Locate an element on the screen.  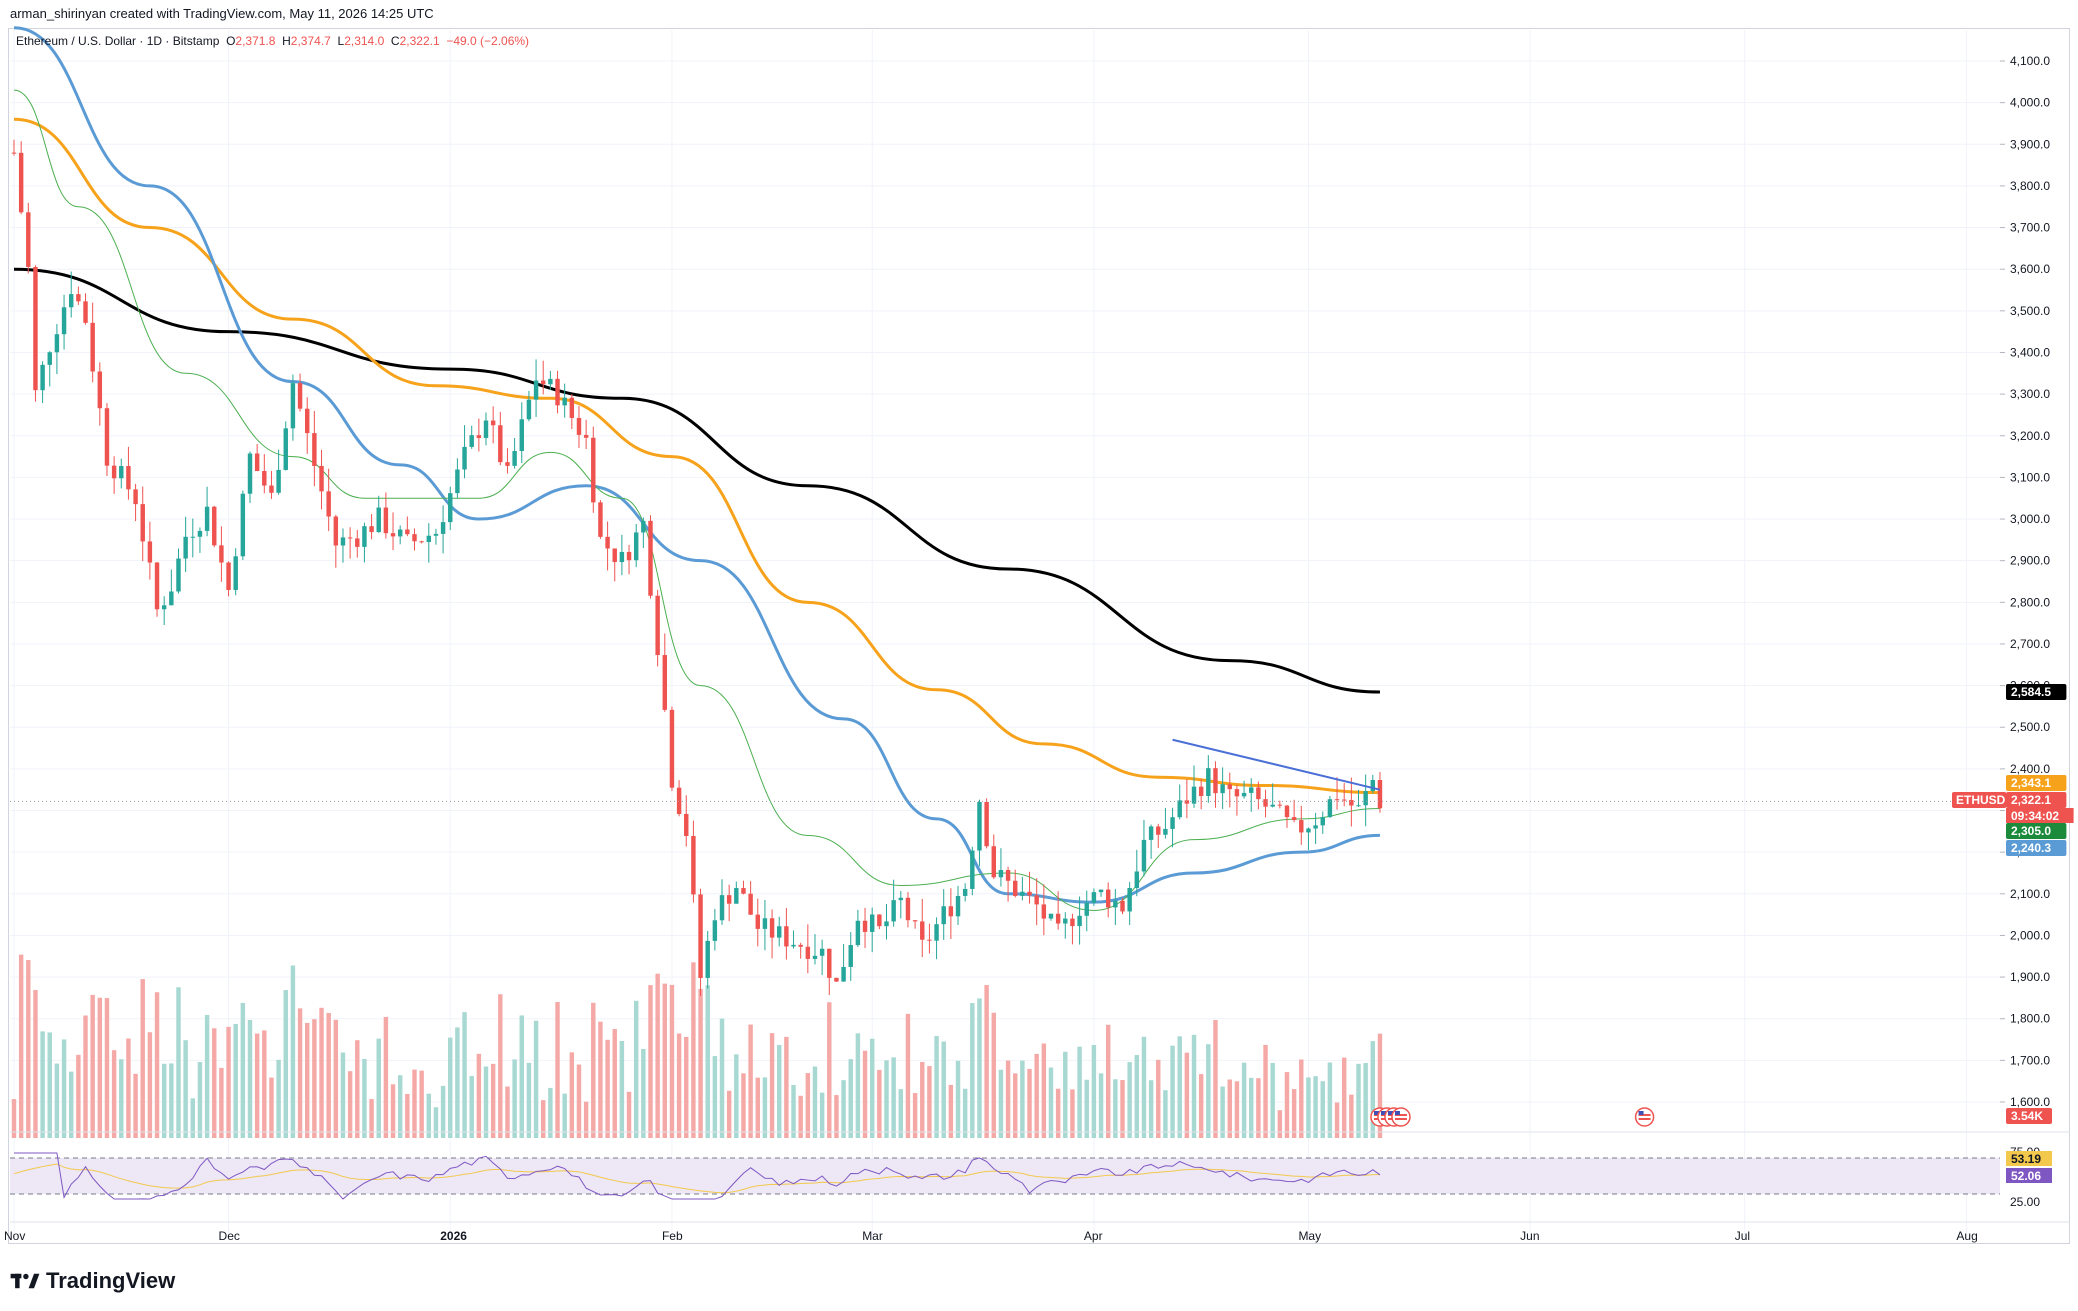
rsi-lower-label: 25.00 is located at coordinates (2025, 1202).